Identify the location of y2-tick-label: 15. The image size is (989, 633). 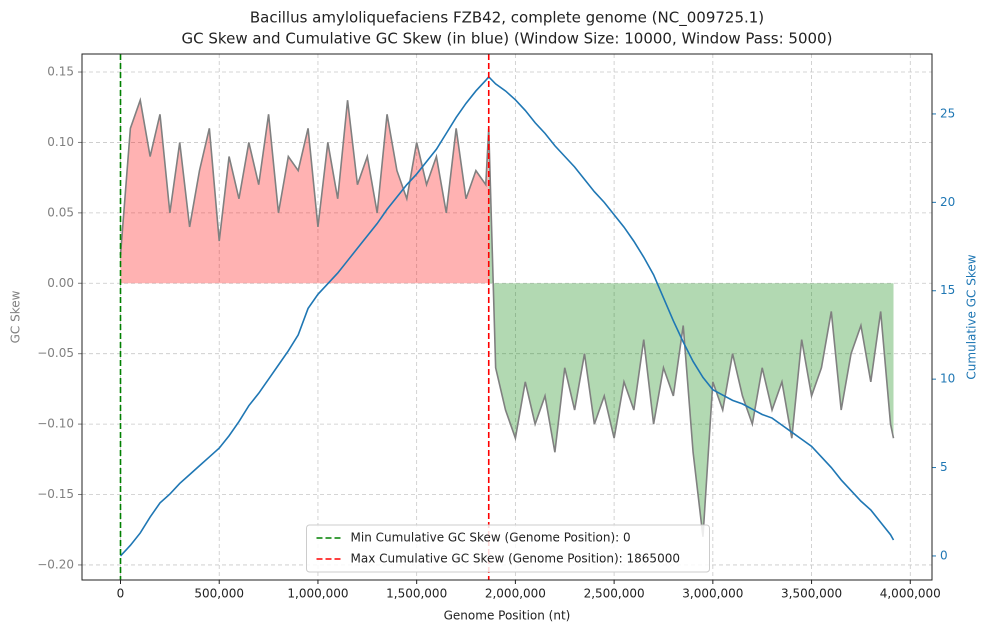
(947, 290).